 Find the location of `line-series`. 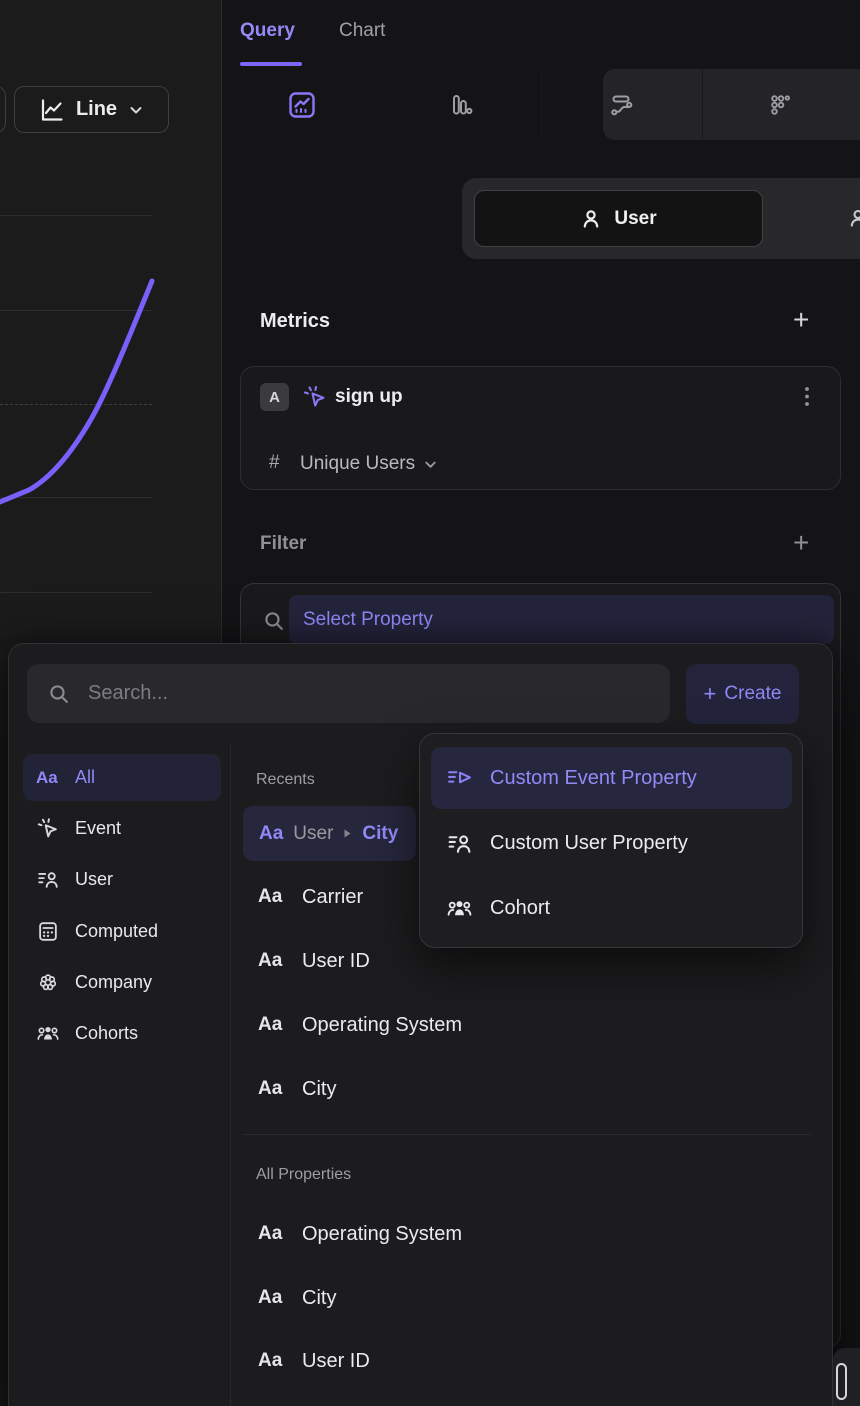

line-series is located at coordinates (77, 391).